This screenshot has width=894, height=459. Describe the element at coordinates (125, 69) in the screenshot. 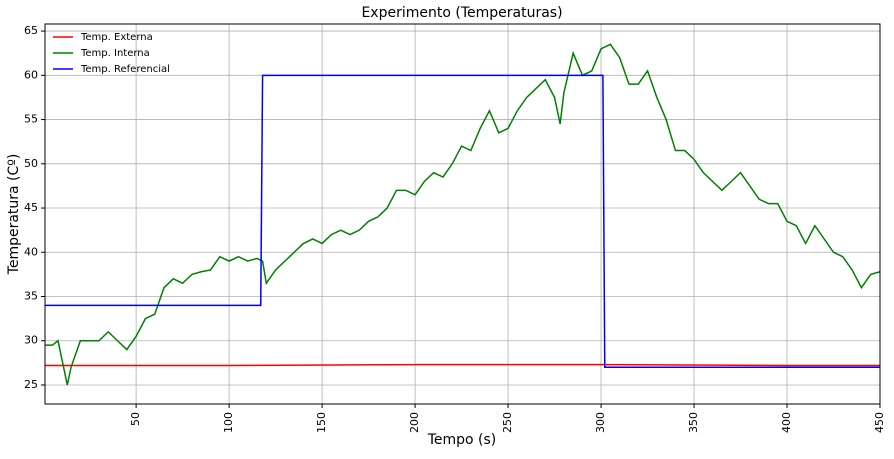

I see `legend-label: Temp. Referencial` at that location.